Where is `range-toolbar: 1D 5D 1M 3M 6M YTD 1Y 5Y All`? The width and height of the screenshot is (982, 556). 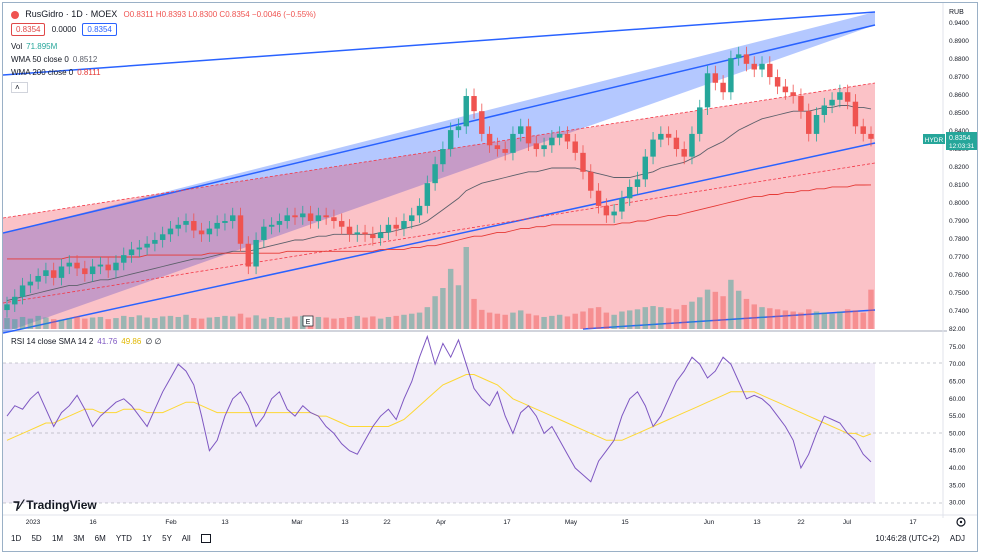
range-toolbar: 1D 5D 1M 3M 6M YTD 1Y 5Y All is located at coordinates (115, 539).